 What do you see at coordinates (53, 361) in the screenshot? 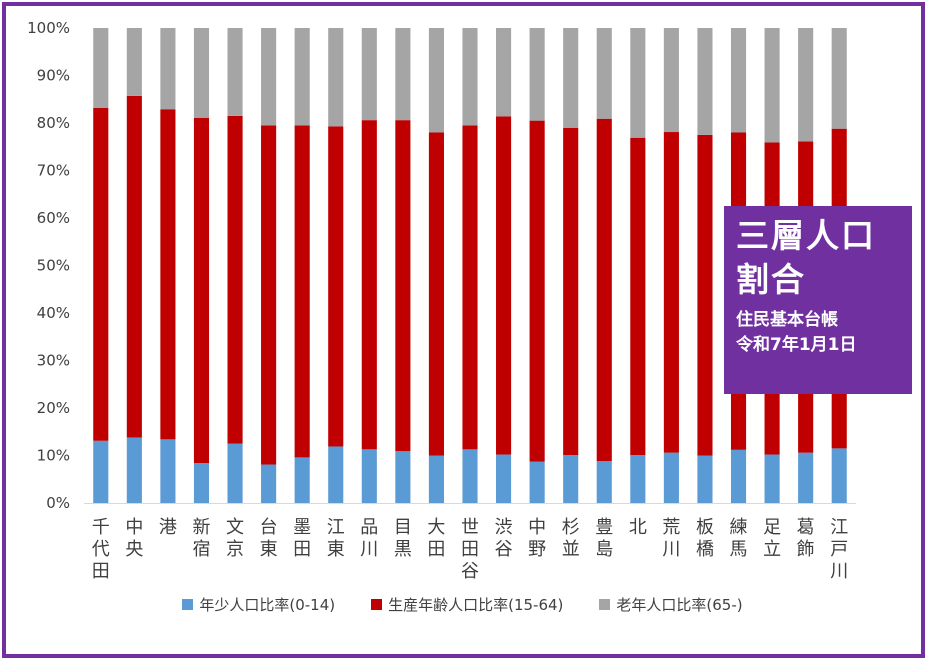
I see `y-tick-label: 30%` at bounding box center [53, 361].